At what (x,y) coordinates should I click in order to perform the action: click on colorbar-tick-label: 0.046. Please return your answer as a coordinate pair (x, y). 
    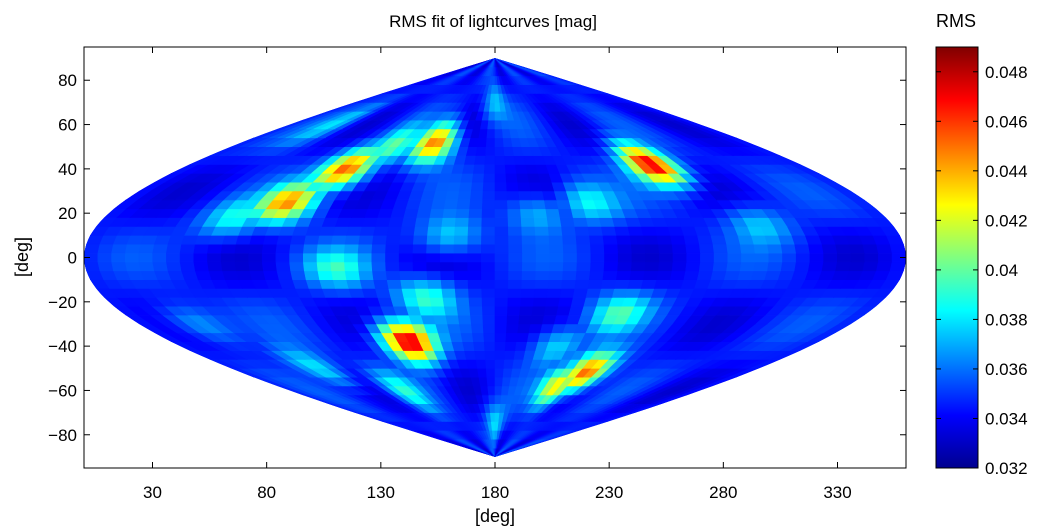
    Looking at the image, I should click on (1006, 121).